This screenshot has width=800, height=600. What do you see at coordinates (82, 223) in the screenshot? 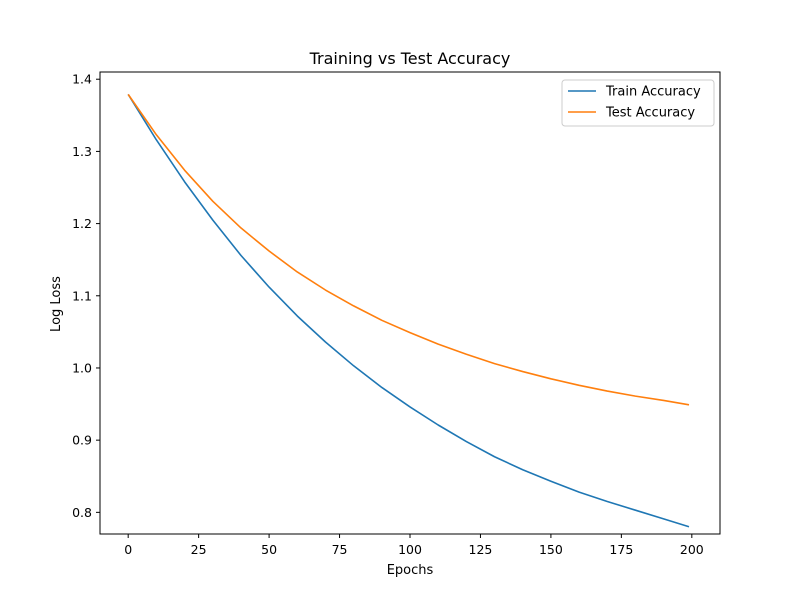
I see `y-tick-label: 1.2` at bounding box center [82, 223].